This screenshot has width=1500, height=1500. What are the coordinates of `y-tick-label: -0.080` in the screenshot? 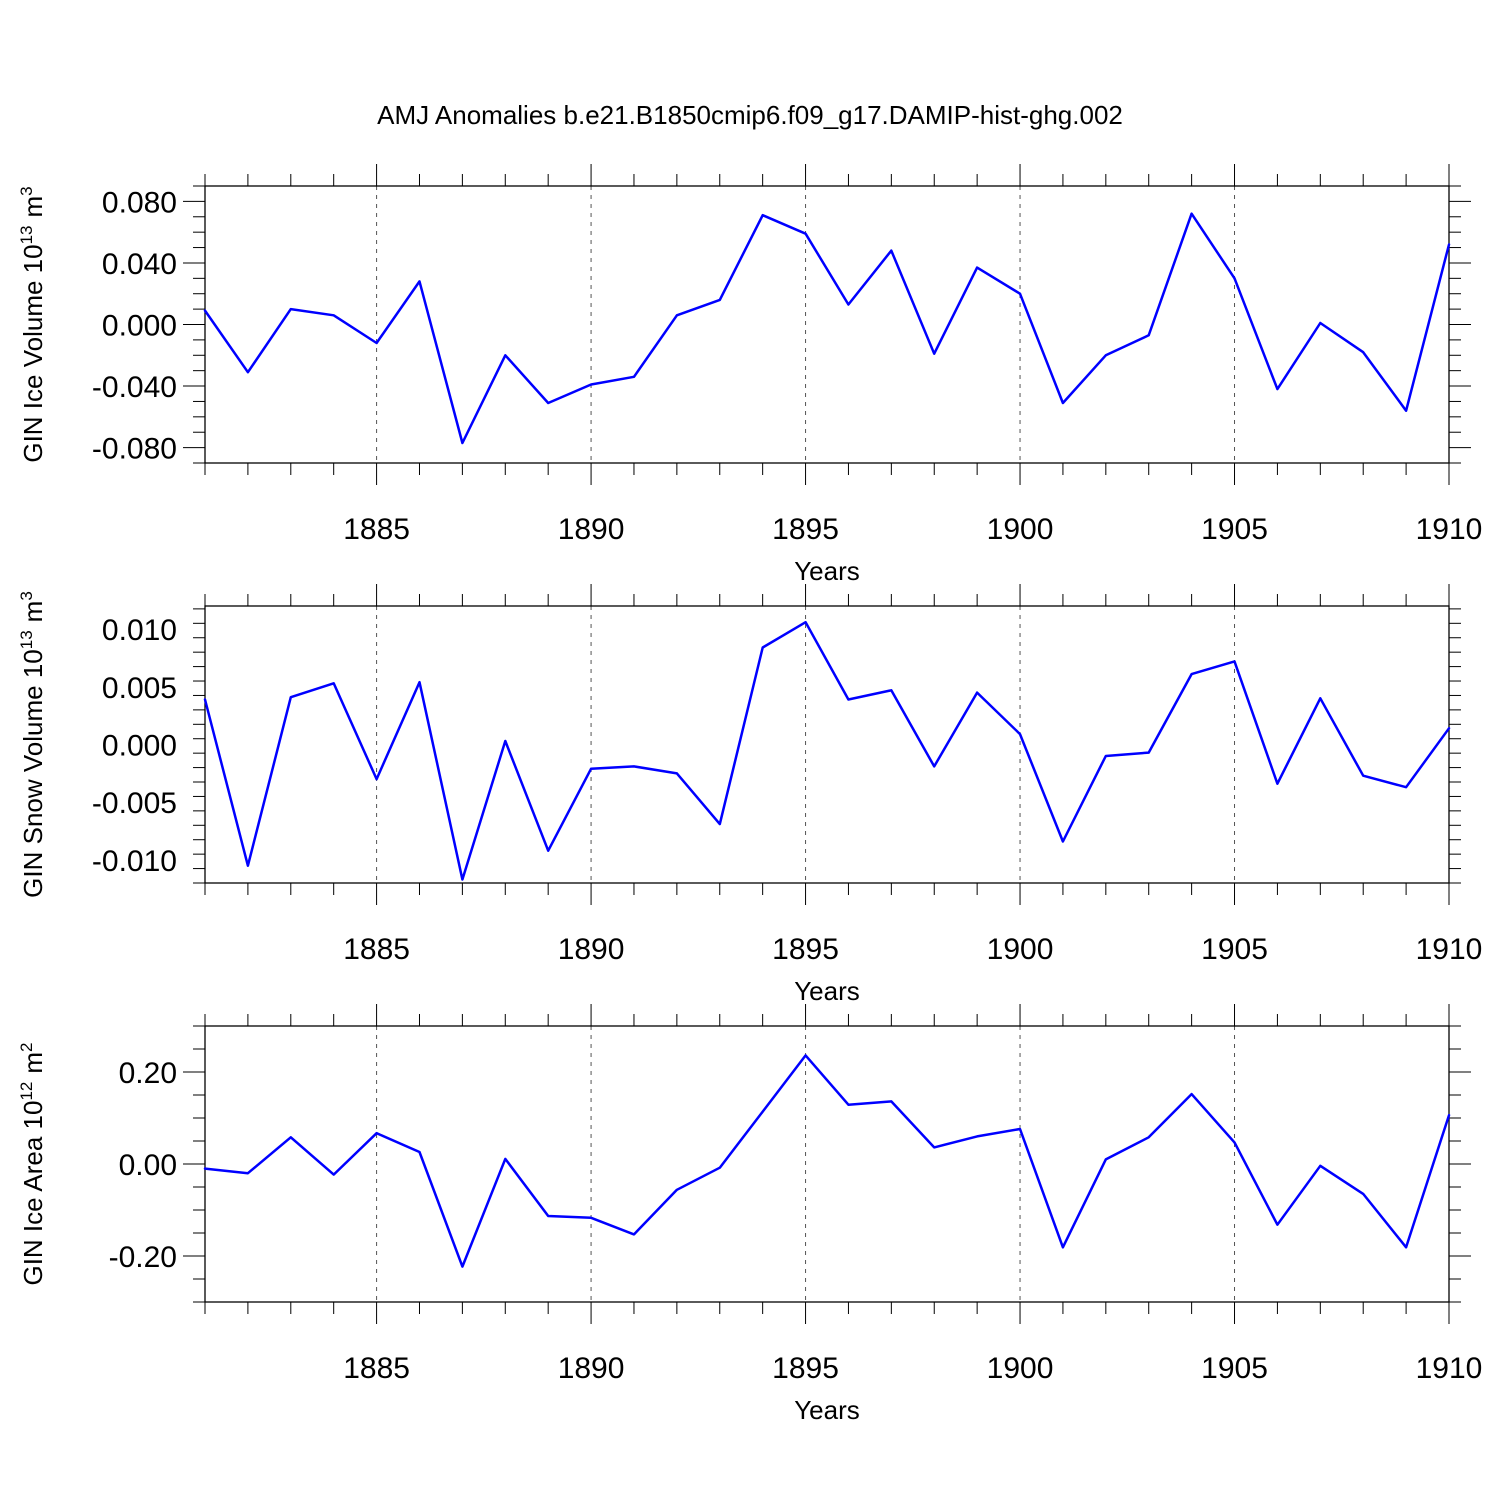 It's located at (134, 449).